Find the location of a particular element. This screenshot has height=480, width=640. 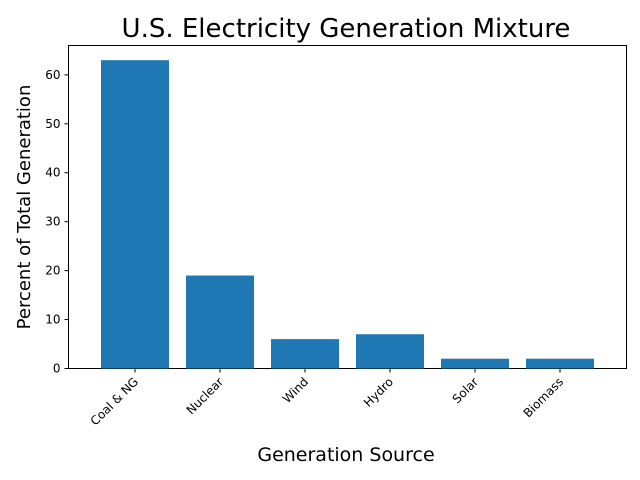

chart-title: U.S. Electricity Generation Mixture is located at coordinates (346, 29).